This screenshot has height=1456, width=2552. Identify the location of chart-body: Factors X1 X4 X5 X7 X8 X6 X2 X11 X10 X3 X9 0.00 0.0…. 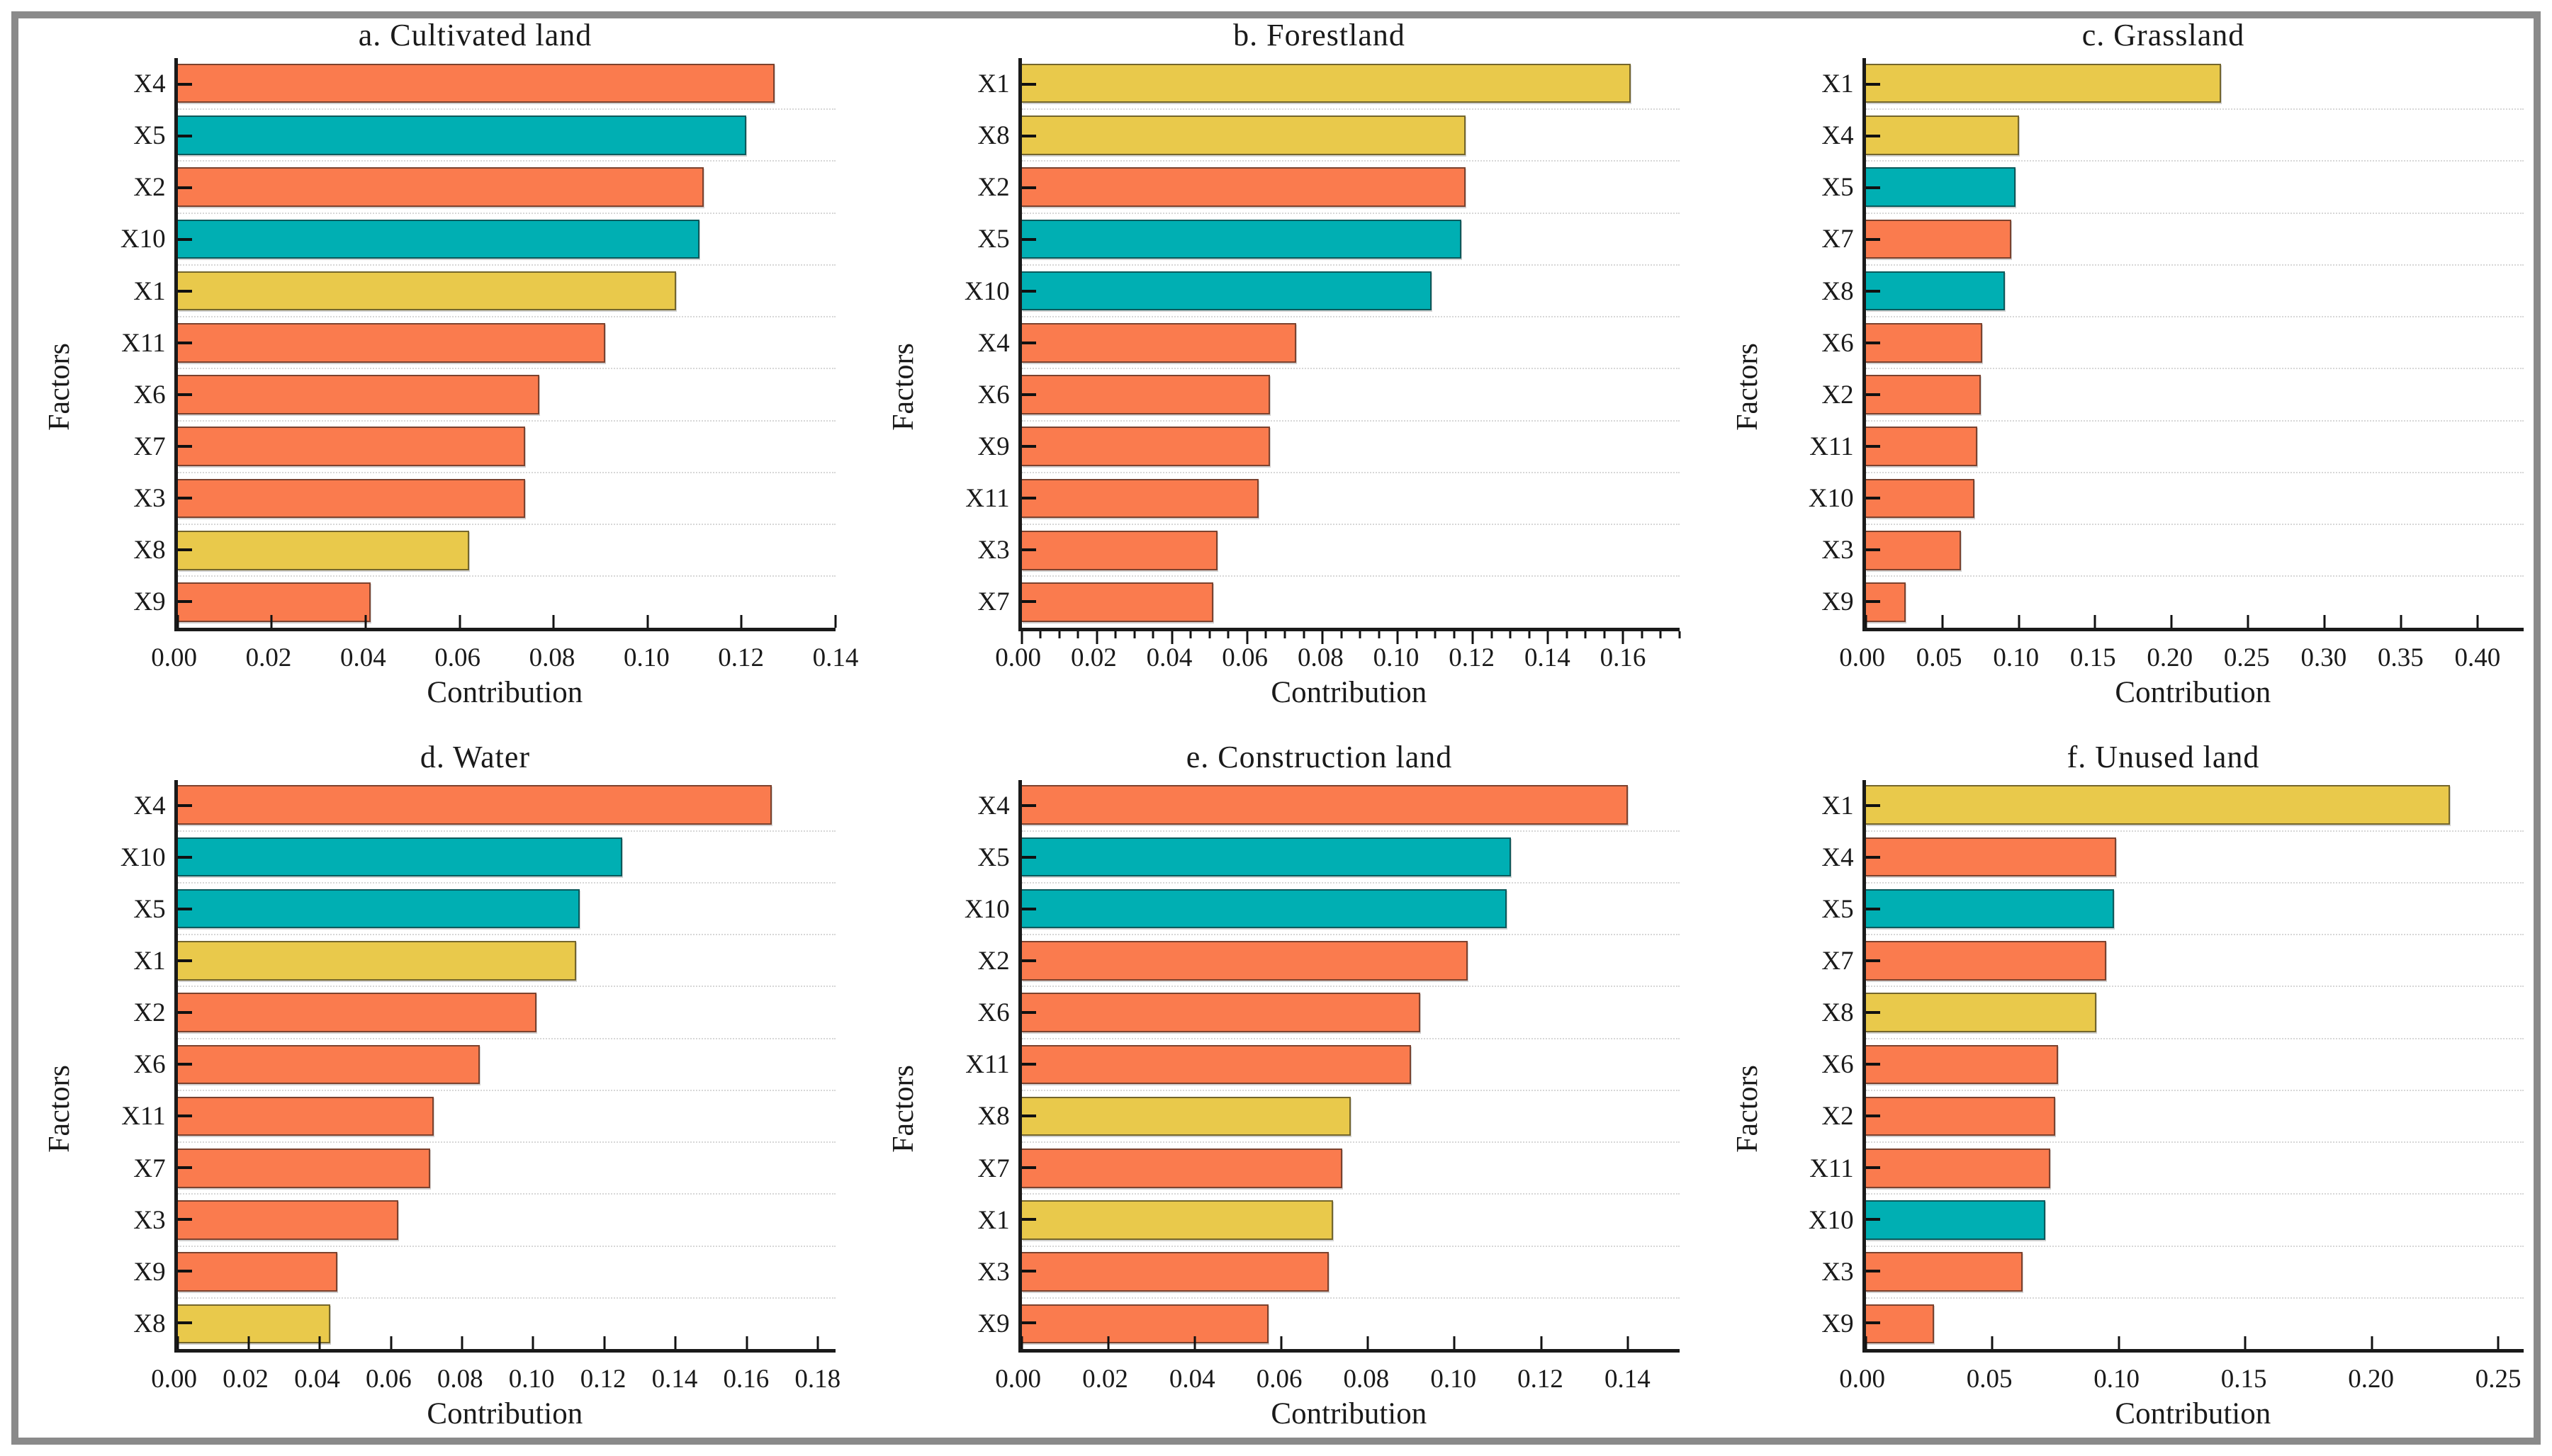
(2114, 1108).